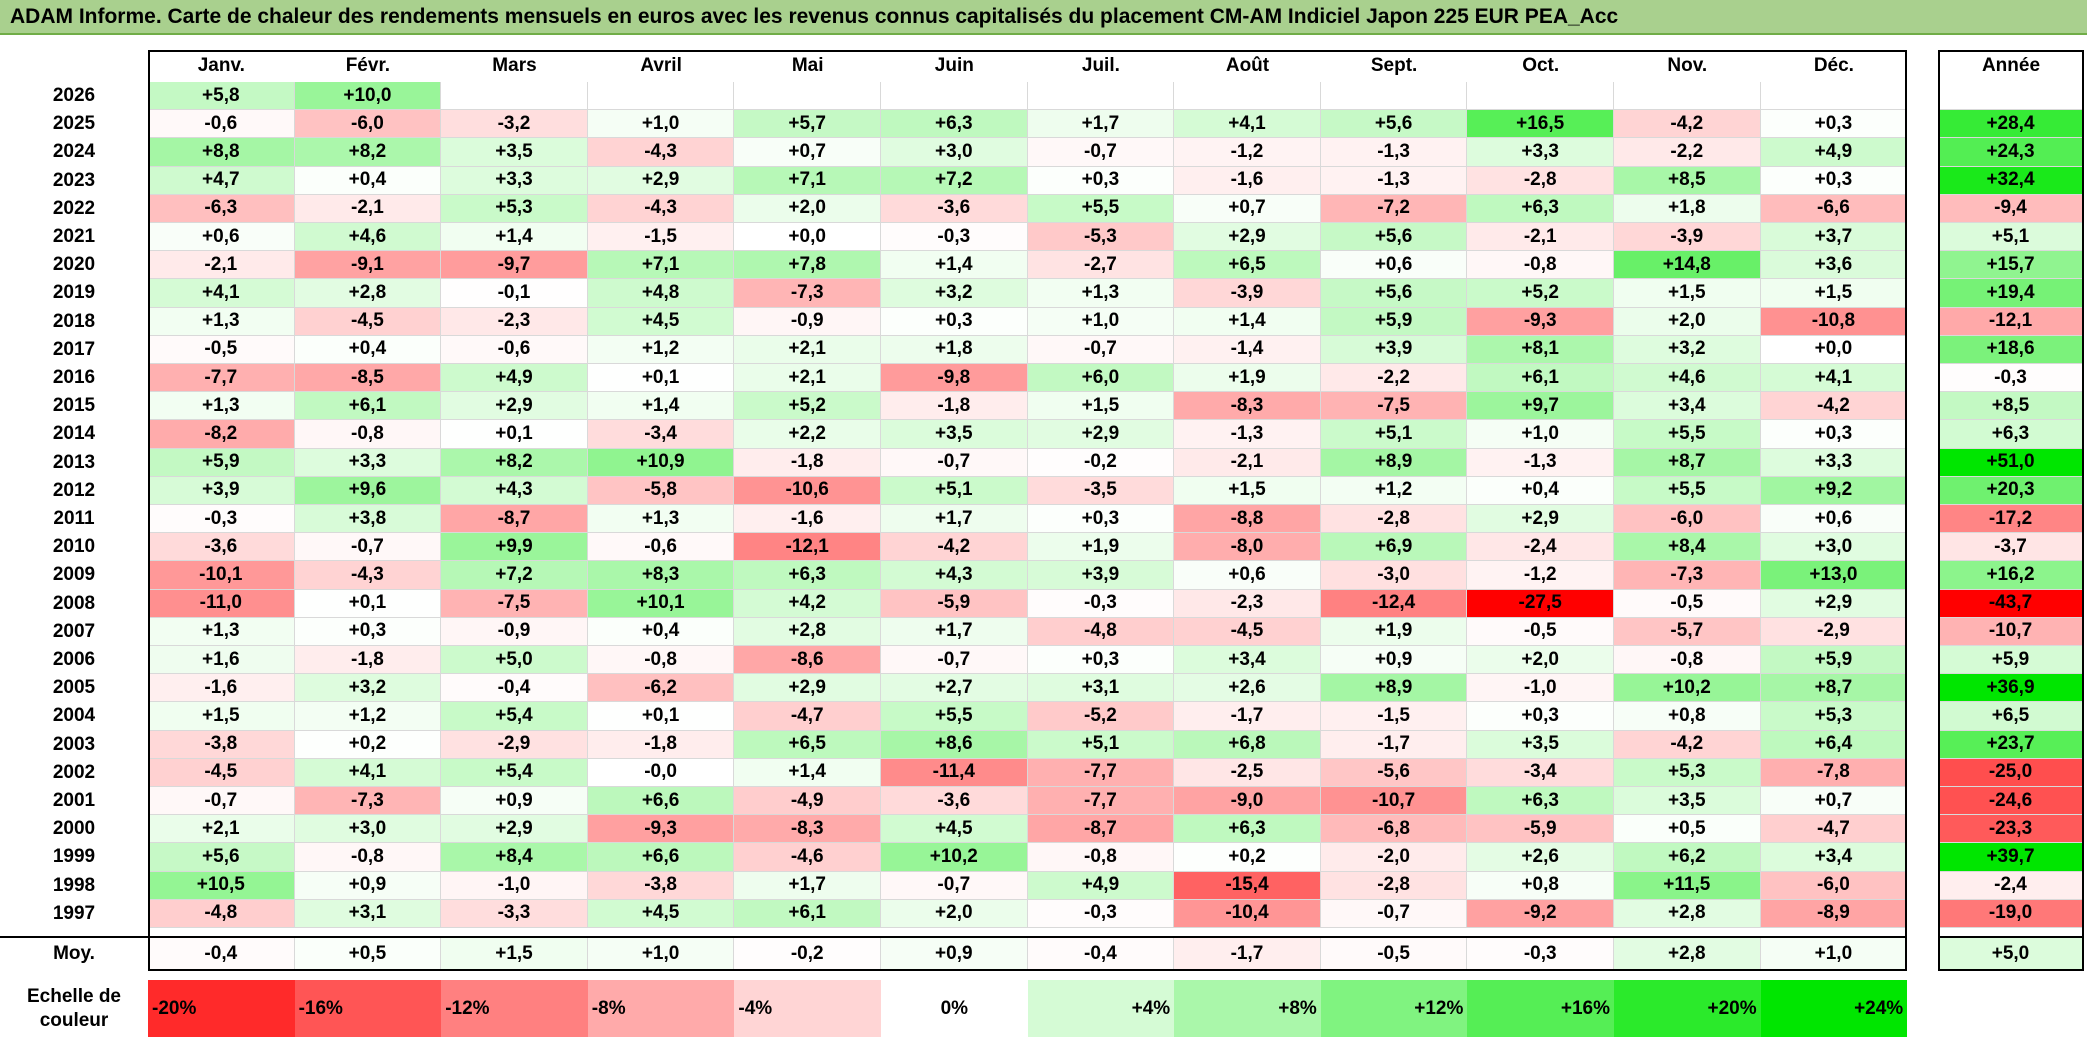  Describe the element at coordinates (1247, 744) in the screenshot. I see `heatmap-cell: +6,8` at that location.